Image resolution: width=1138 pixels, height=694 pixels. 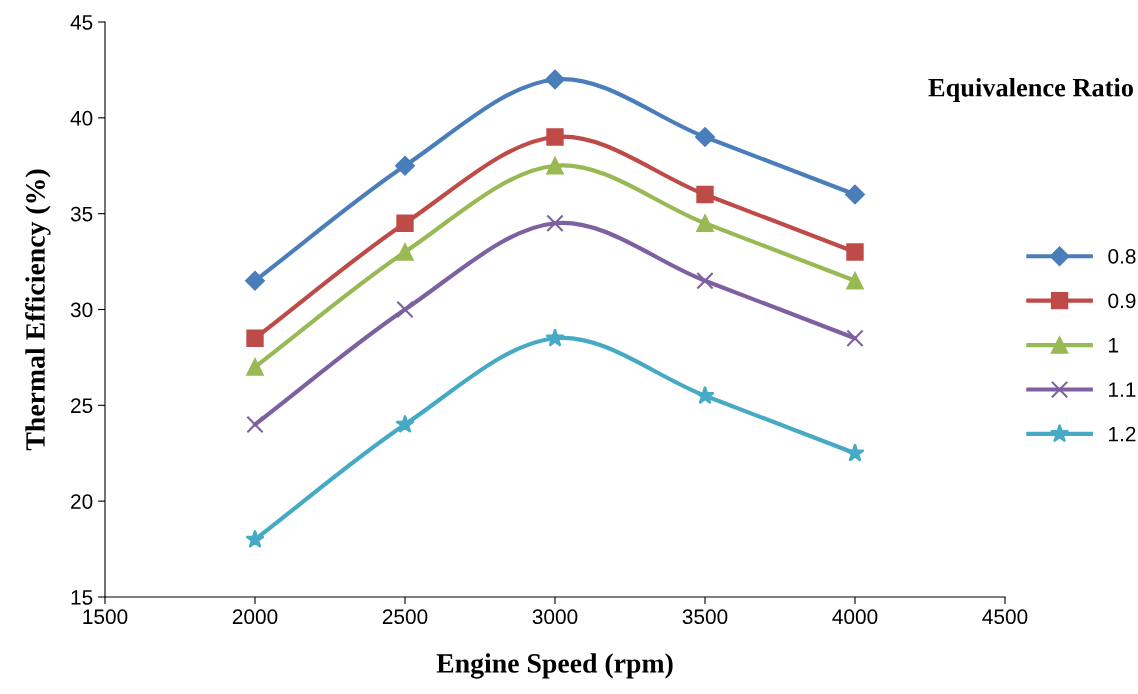 I want to click on x-tick-label: 2500, so click(x=405, y=617).